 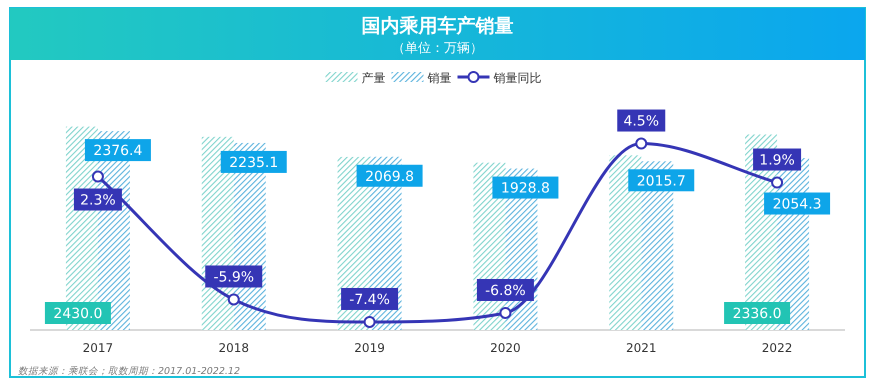 What do you see at coordinates (233, 277) in the screenshot?
I see `data-label: -5.9%` at bounding box center [233, 277].